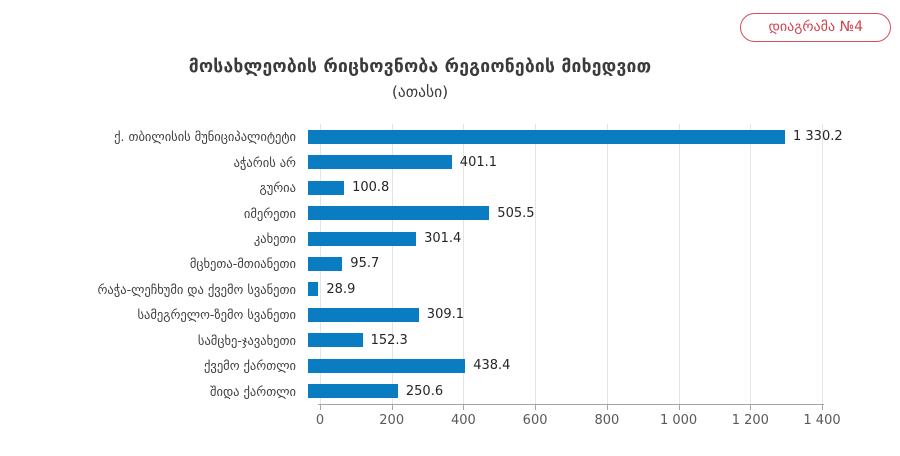 The image size is (900, 456). What do you see at coordinates (264, 162) in the screenshot?
I see `category-label: აჭარის არ` at bounding box center [264, 162].